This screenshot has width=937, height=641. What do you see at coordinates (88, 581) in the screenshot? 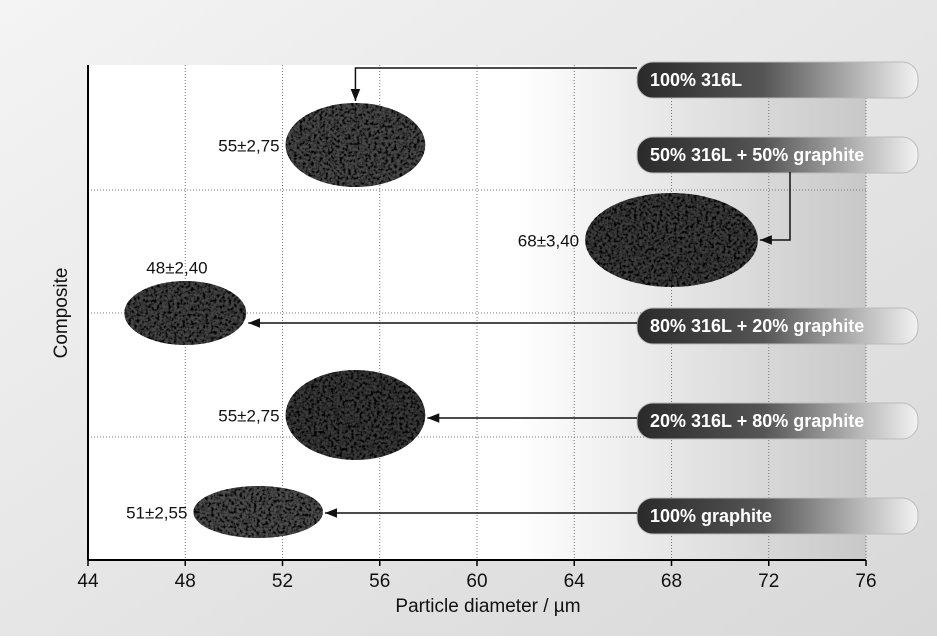
I see `x-tick-label: 44` at bounding box center [88, 581].